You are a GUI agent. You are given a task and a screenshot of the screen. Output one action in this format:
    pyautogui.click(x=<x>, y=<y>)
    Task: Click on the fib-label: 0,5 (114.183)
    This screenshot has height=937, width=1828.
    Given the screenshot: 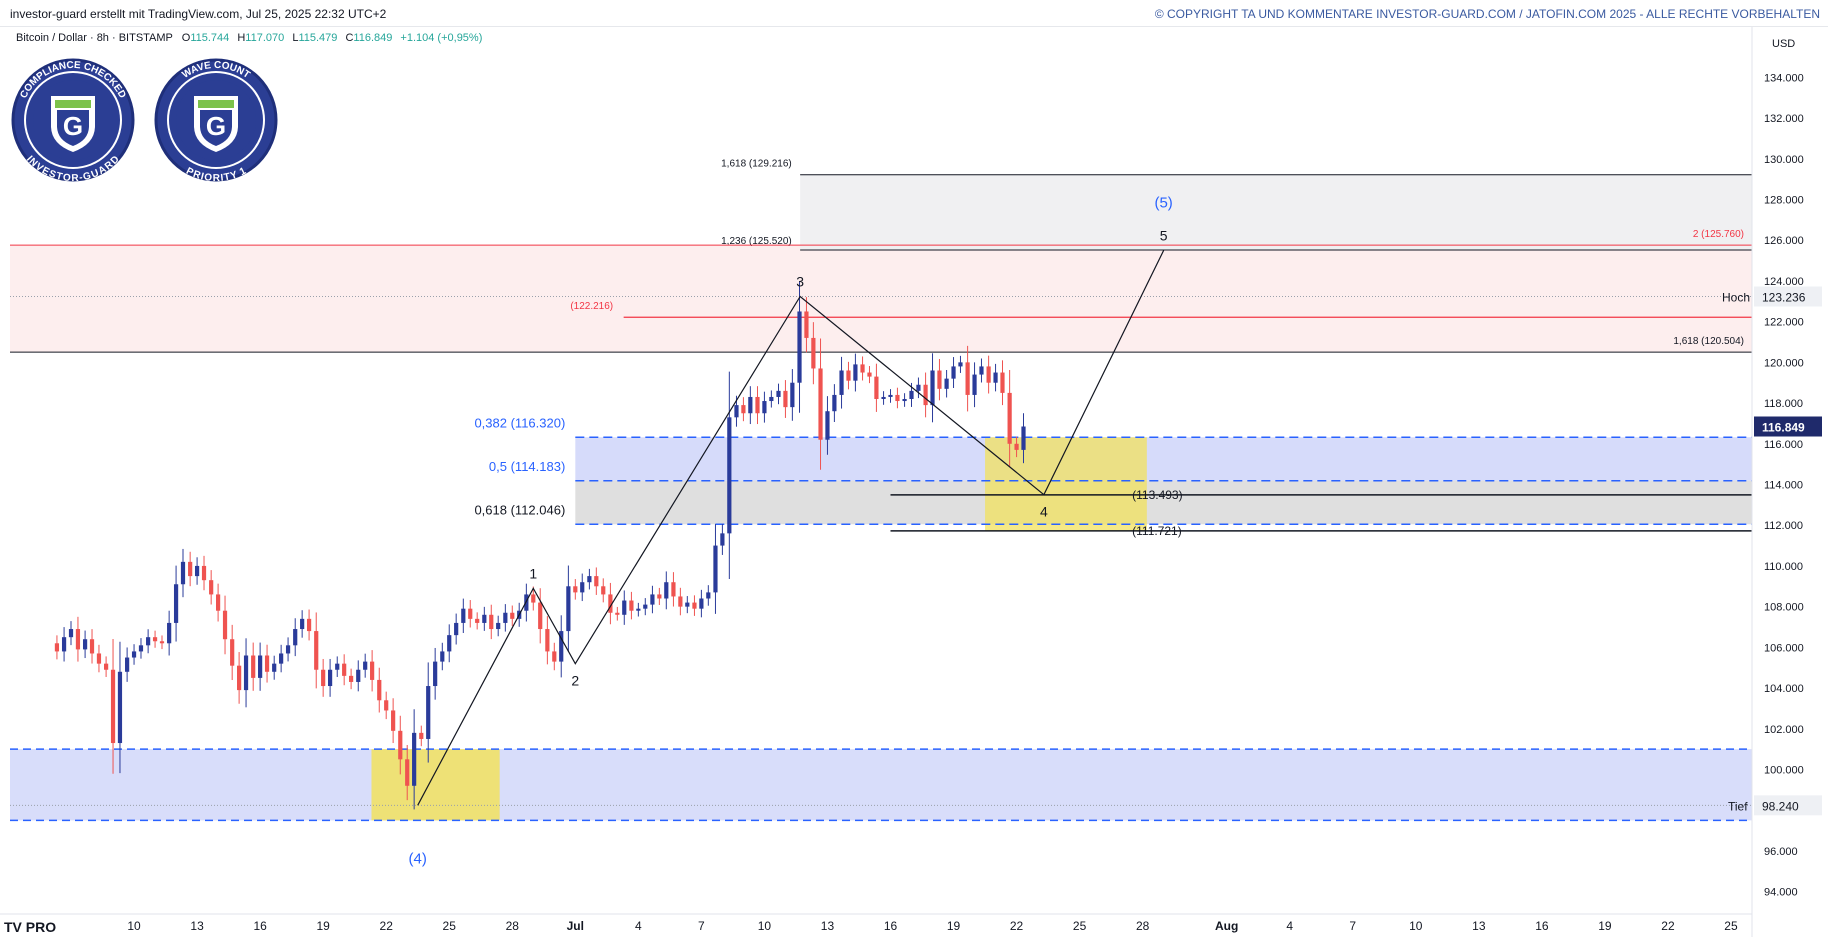 What is the action you would take?
    pyautogui.click(x=527, y=466)
    